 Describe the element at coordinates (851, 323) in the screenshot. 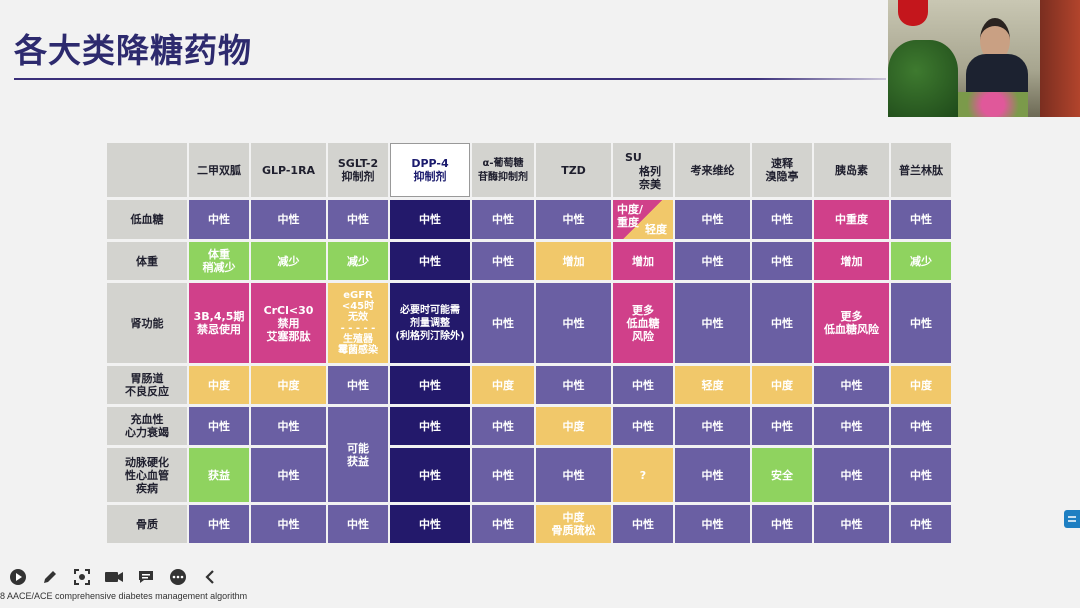

I see `table-cell: 更多 低血糖风险` at that location.